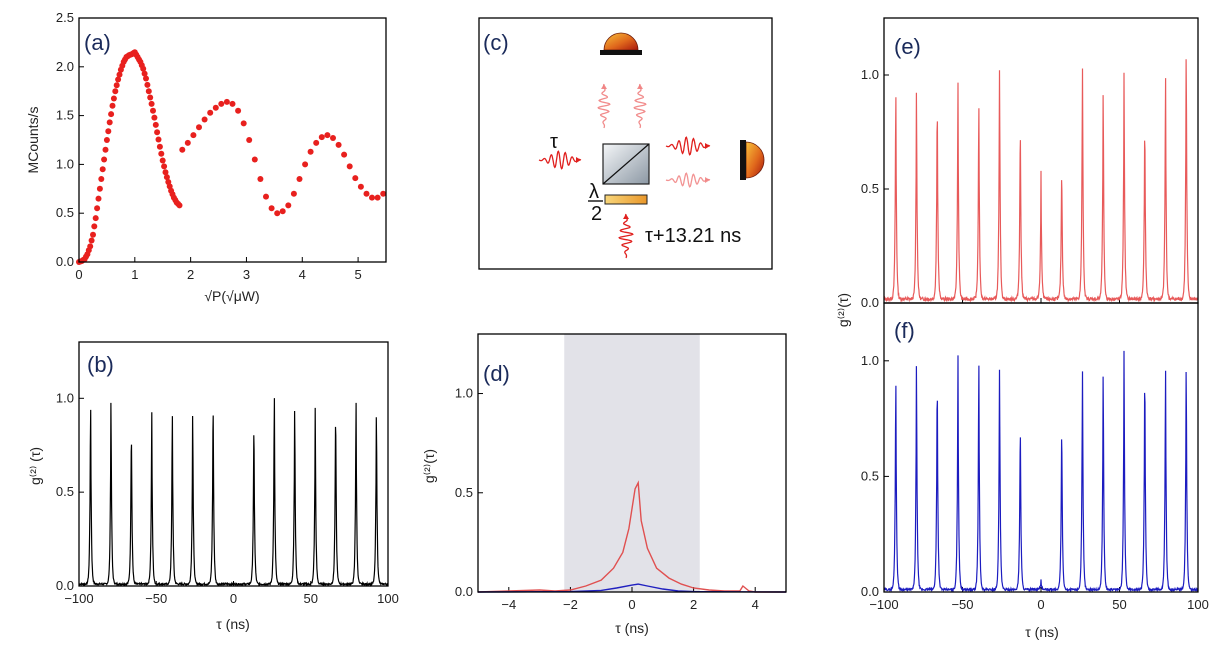 The image size is (1224, 646). Describe the element at coordinates (134, 274) in the screenshot. I see `x-tick-label: 1` at that location.